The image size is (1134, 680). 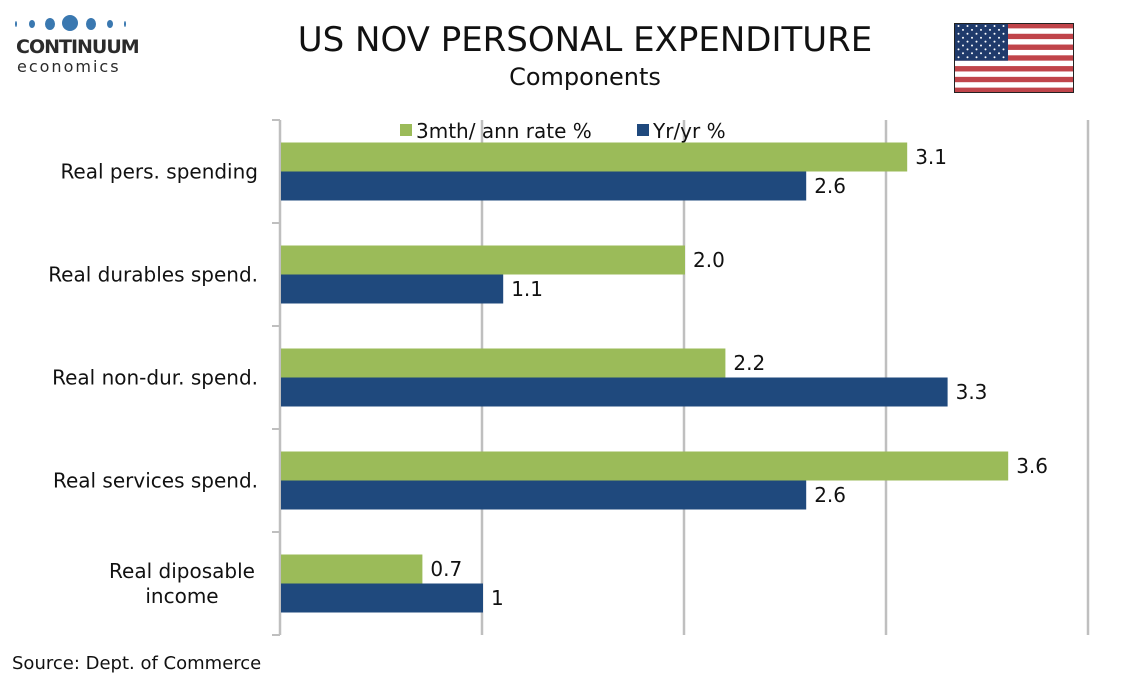 What do you see at coordinates (1014, 58) in the screenshot?
I see `us-flag-icon` at bounding box center [1014, 58].